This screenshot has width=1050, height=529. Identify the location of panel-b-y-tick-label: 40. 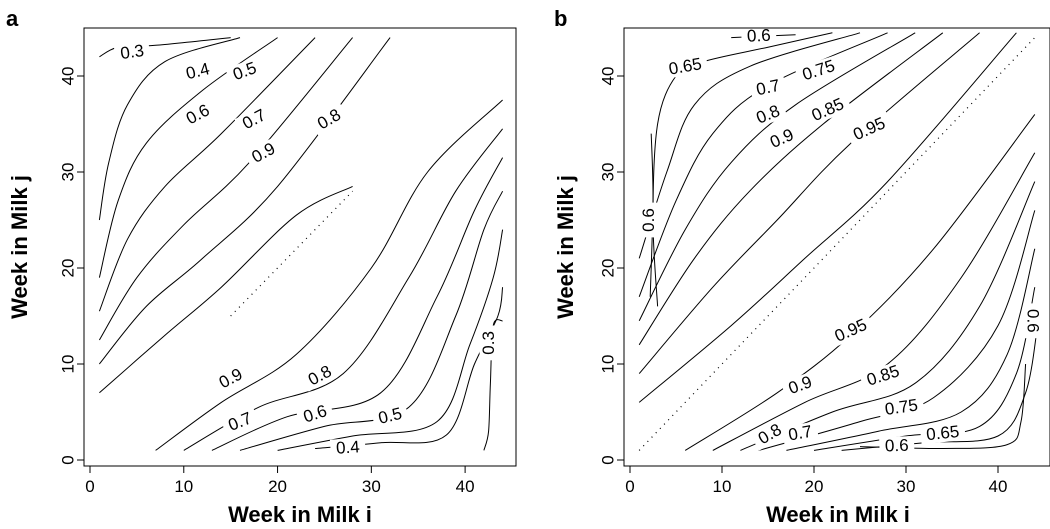
(608, 76).